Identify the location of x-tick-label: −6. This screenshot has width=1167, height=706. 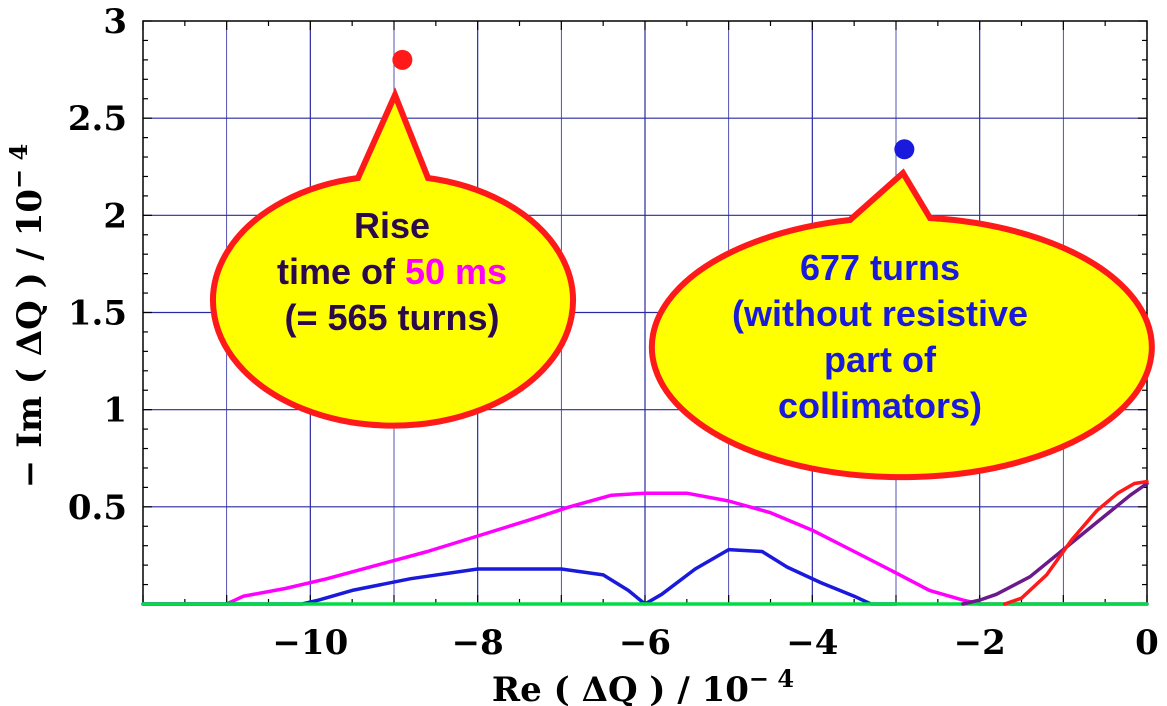
(645, 643).